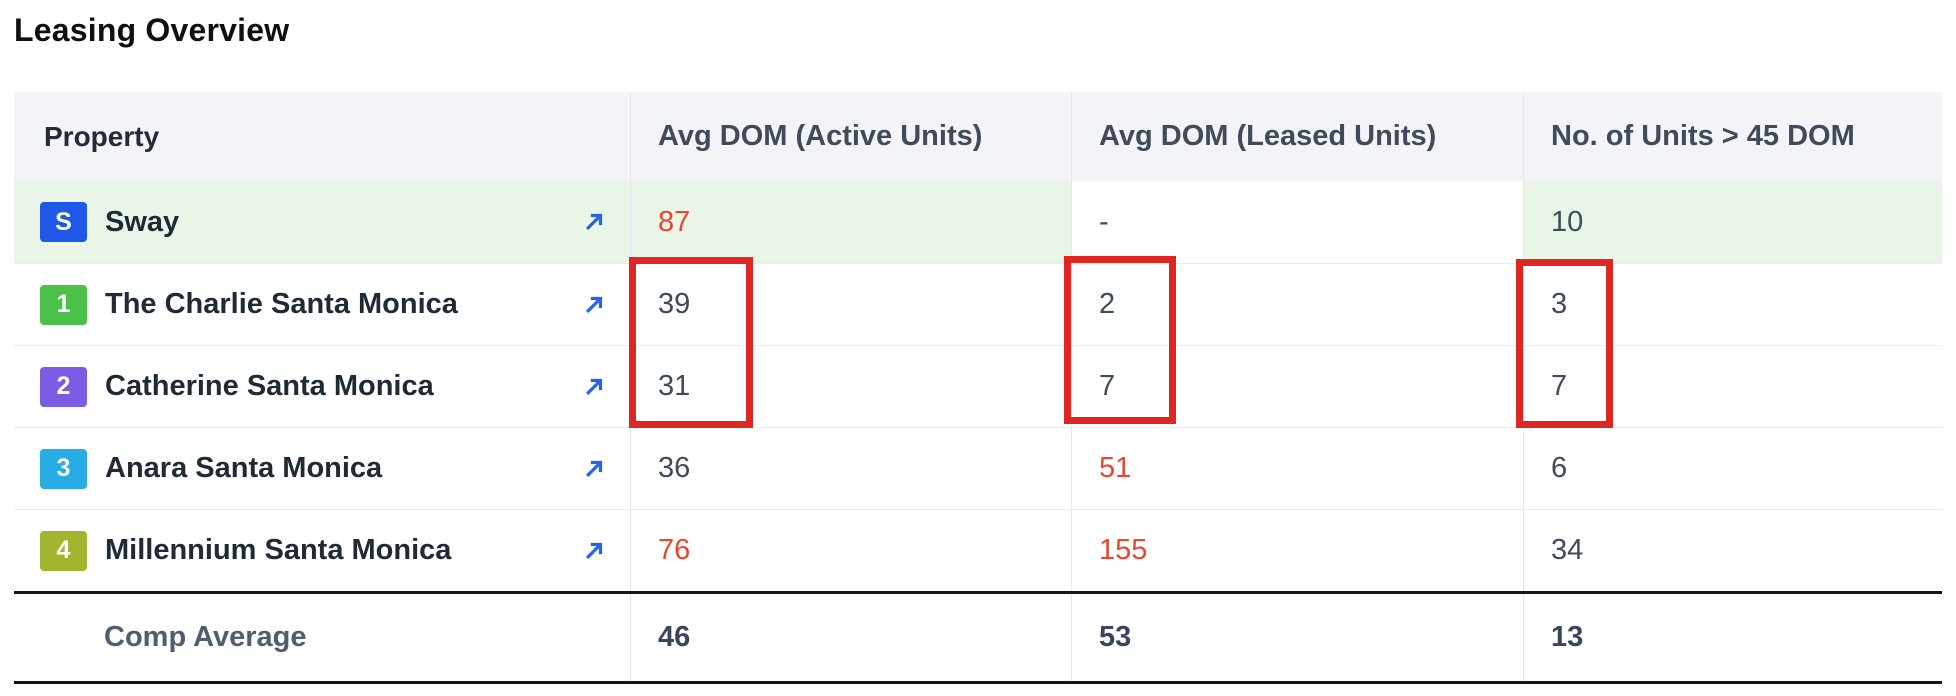 The image size is (1956, 696). I want to click on footer-label-cell: Comp Average, so click(322, 637).